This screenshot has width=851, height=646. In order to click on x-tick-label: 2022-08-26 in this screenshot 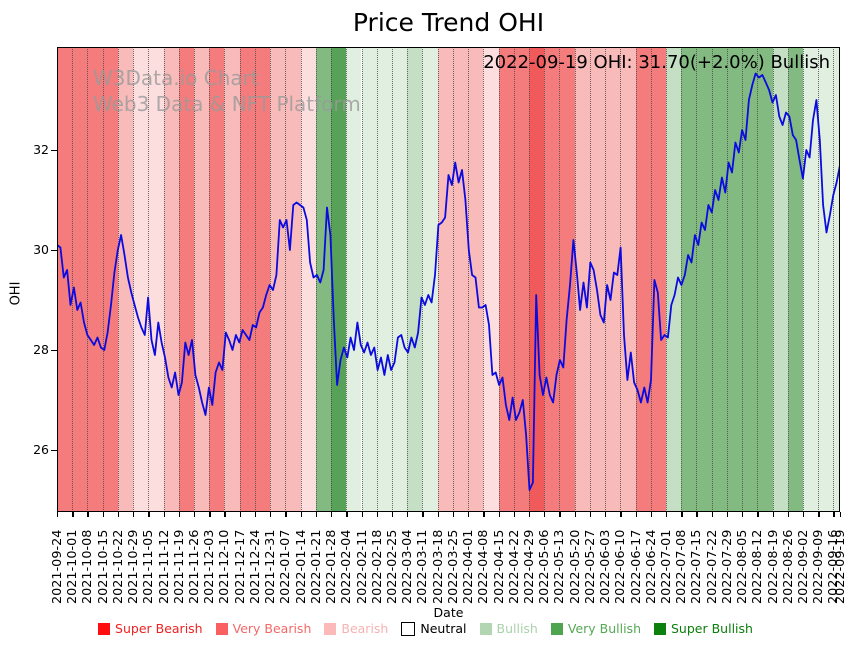, I will do `click(788, 566)`.